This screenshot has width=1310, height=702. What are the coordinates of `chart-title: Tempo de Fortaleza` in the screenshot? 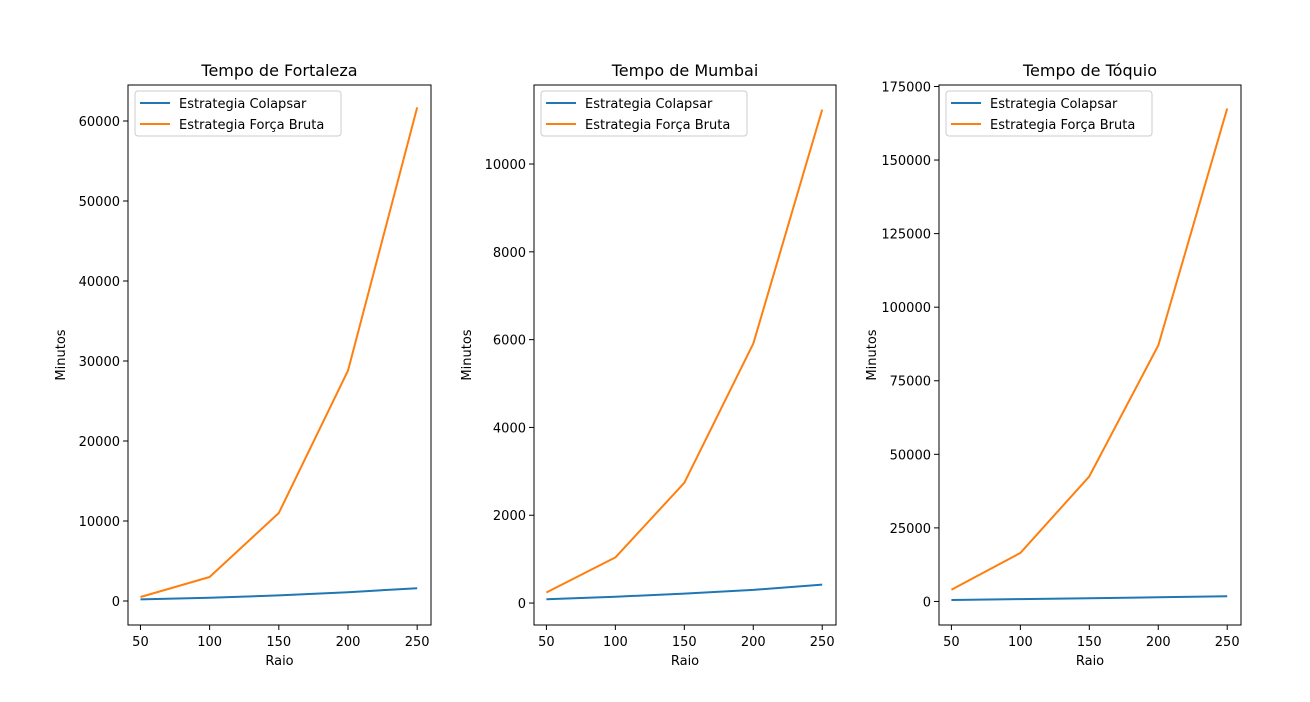 It's located at (278, 70).